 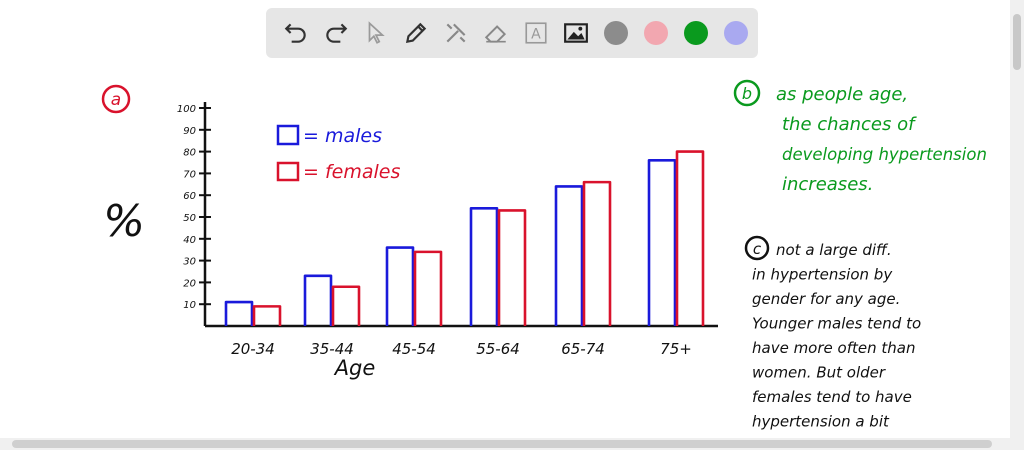 I want to click on drawing-toolbar: A, so click(x=512, y=33).